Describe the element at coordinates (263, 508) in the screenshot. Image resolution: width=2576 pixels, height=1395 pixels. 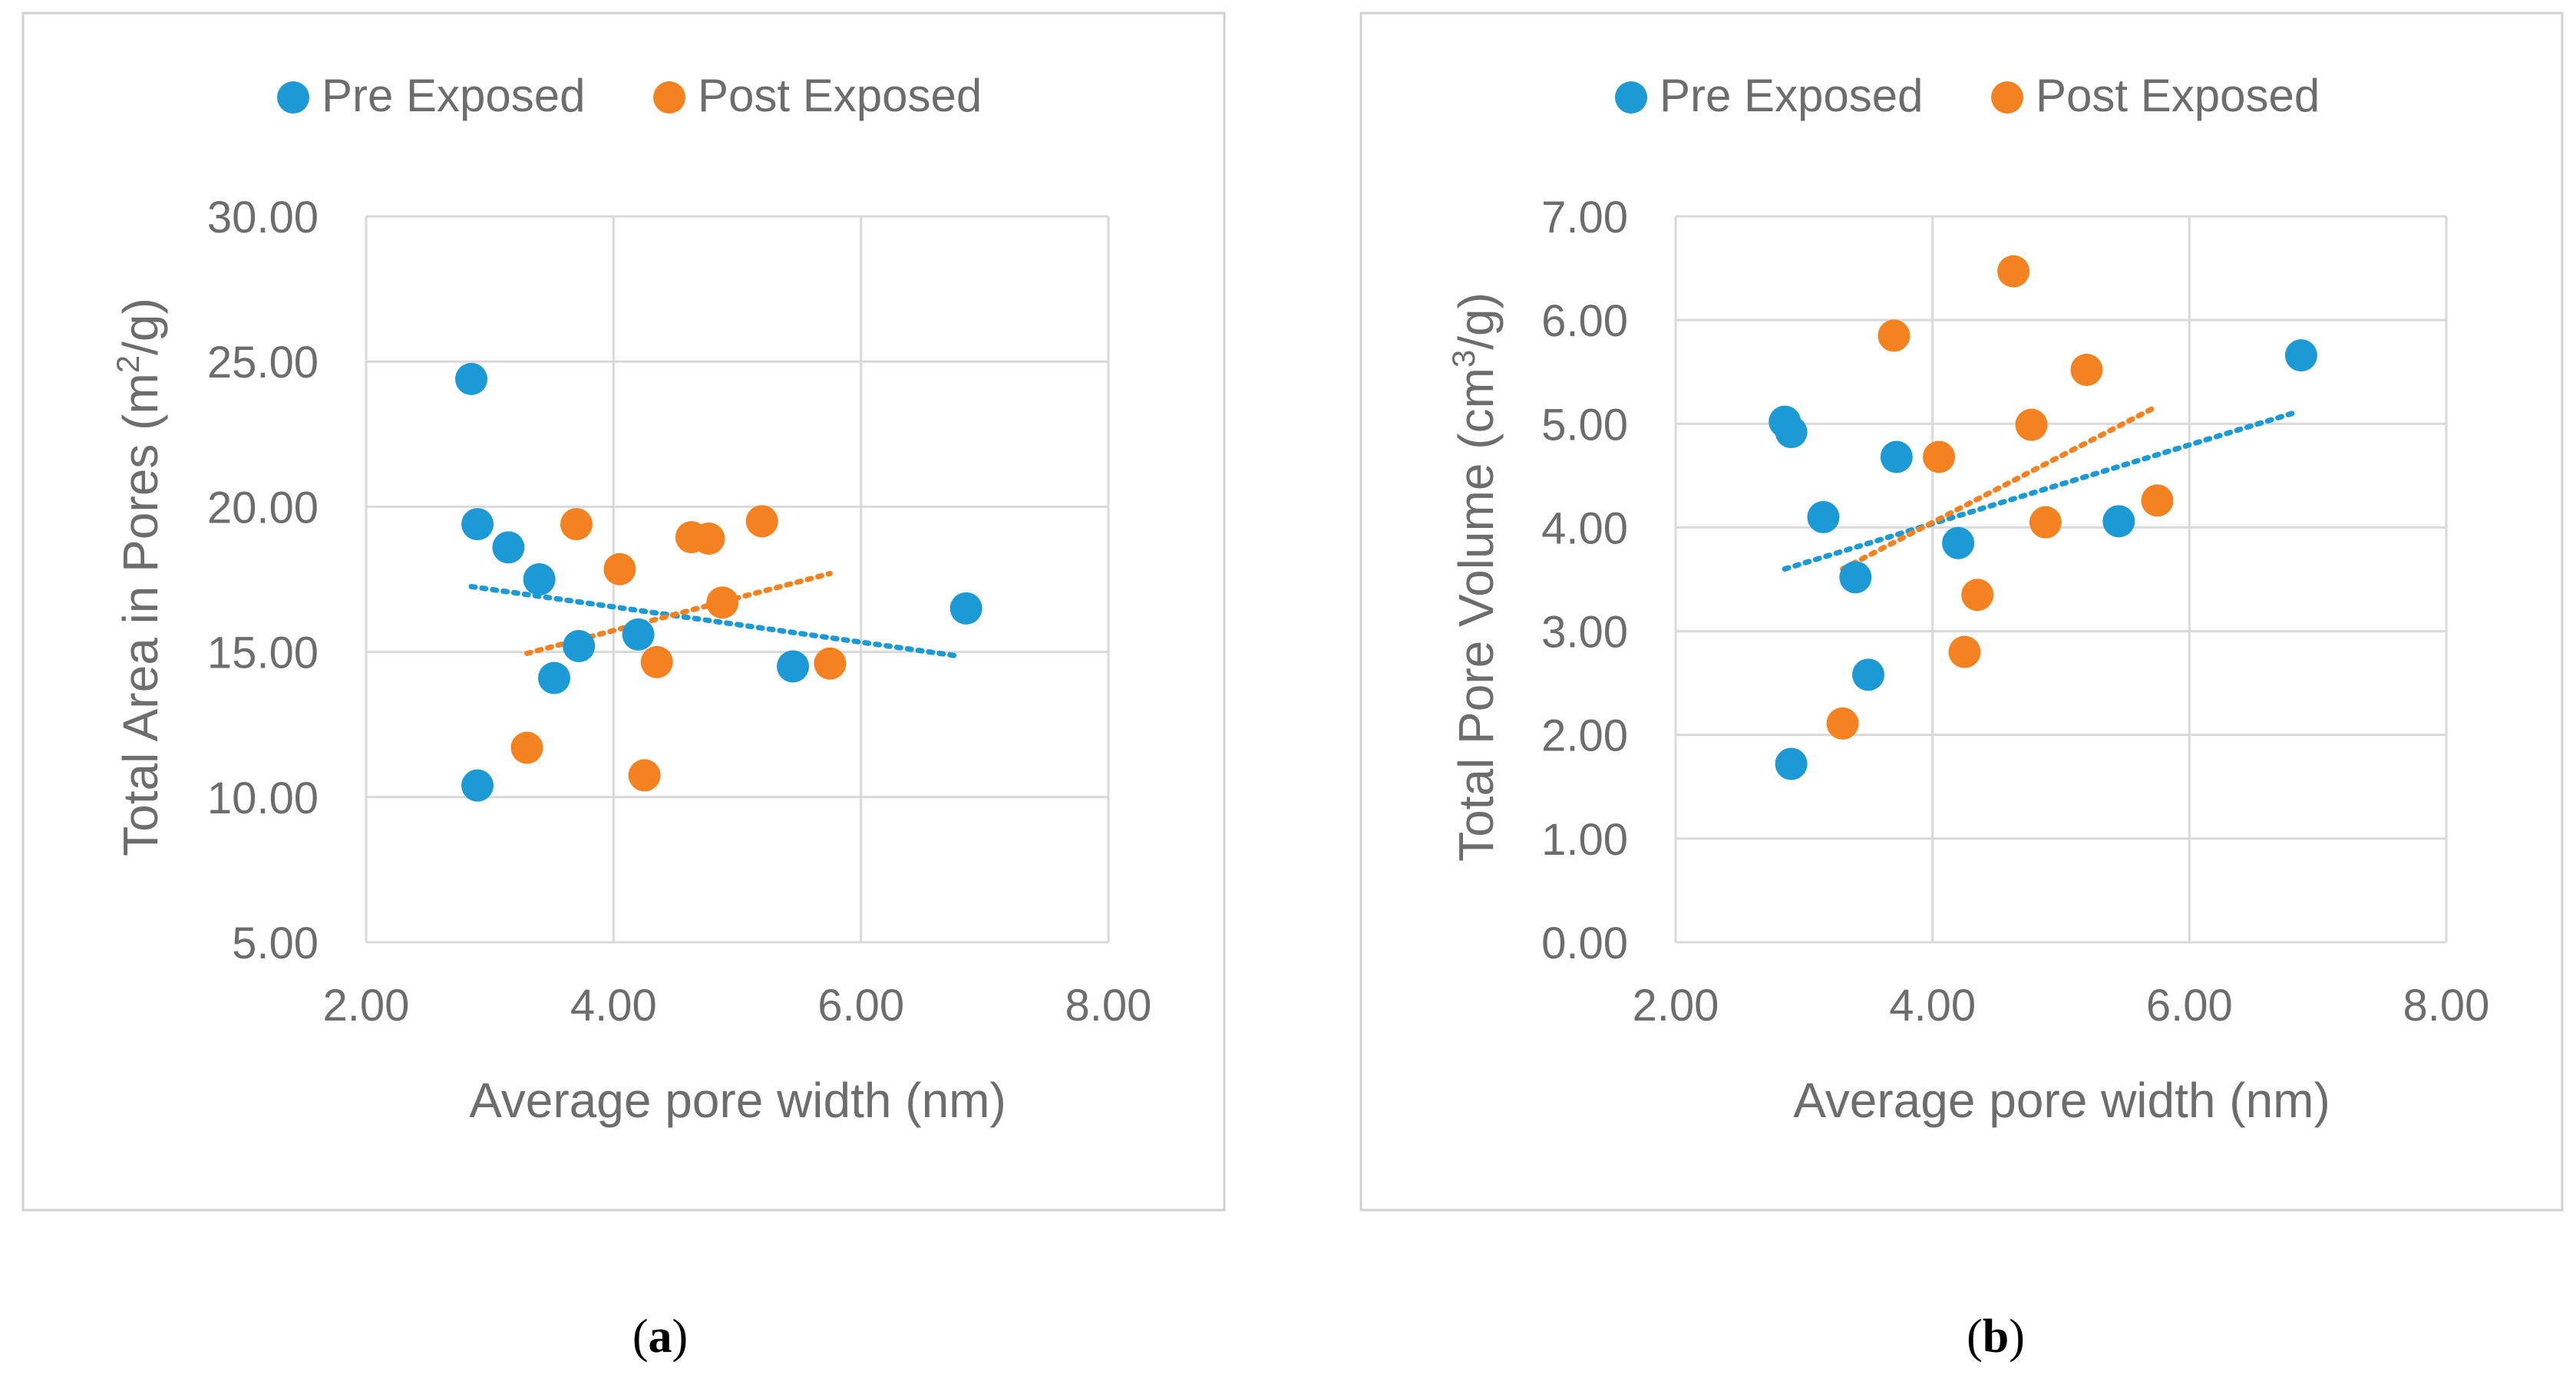
I see `y-tick-label: 20.00` at that location.